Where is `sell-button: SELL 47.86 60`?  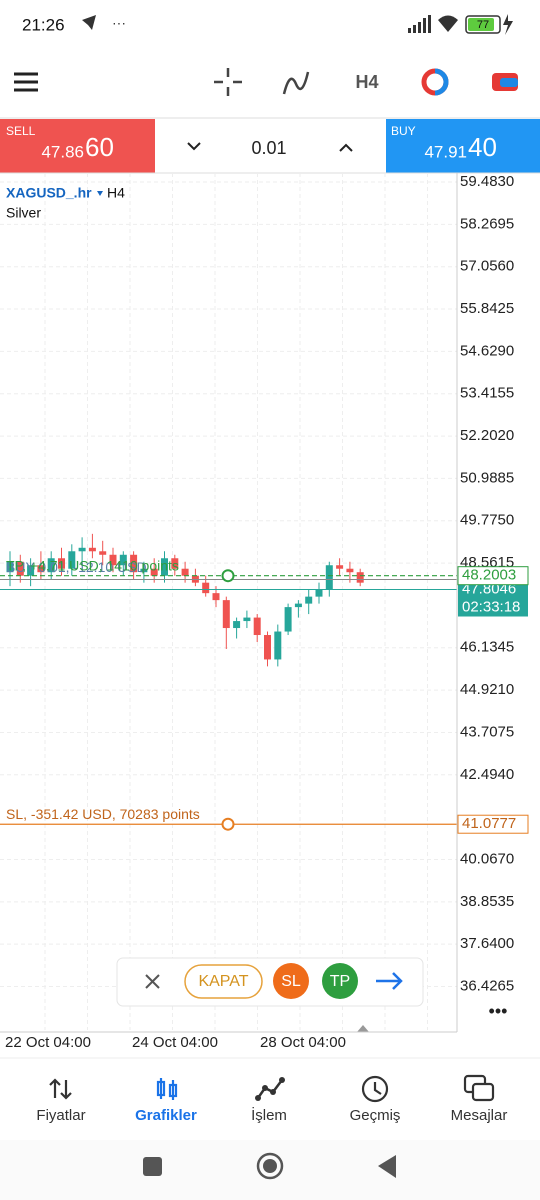 sell-button: SELL 47.86 60 is located at coordinates (77, 146).